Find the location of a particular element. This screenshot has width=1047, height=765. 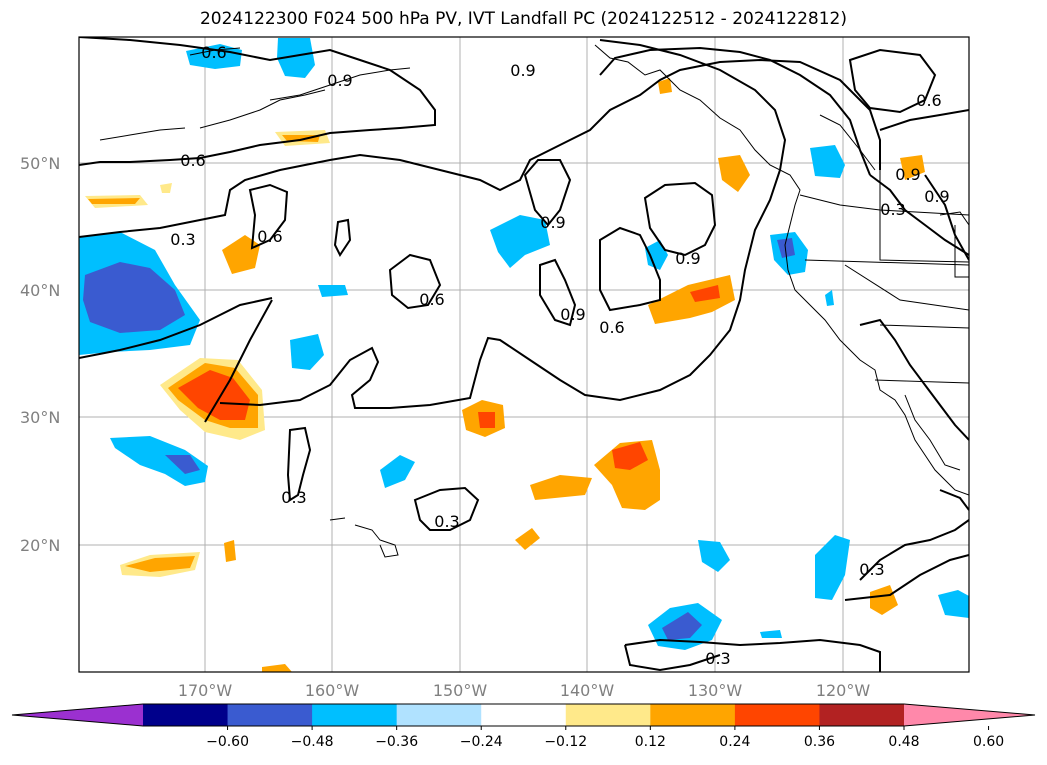

lat-label-30n: 30°N is located at coordinates (40, 417).